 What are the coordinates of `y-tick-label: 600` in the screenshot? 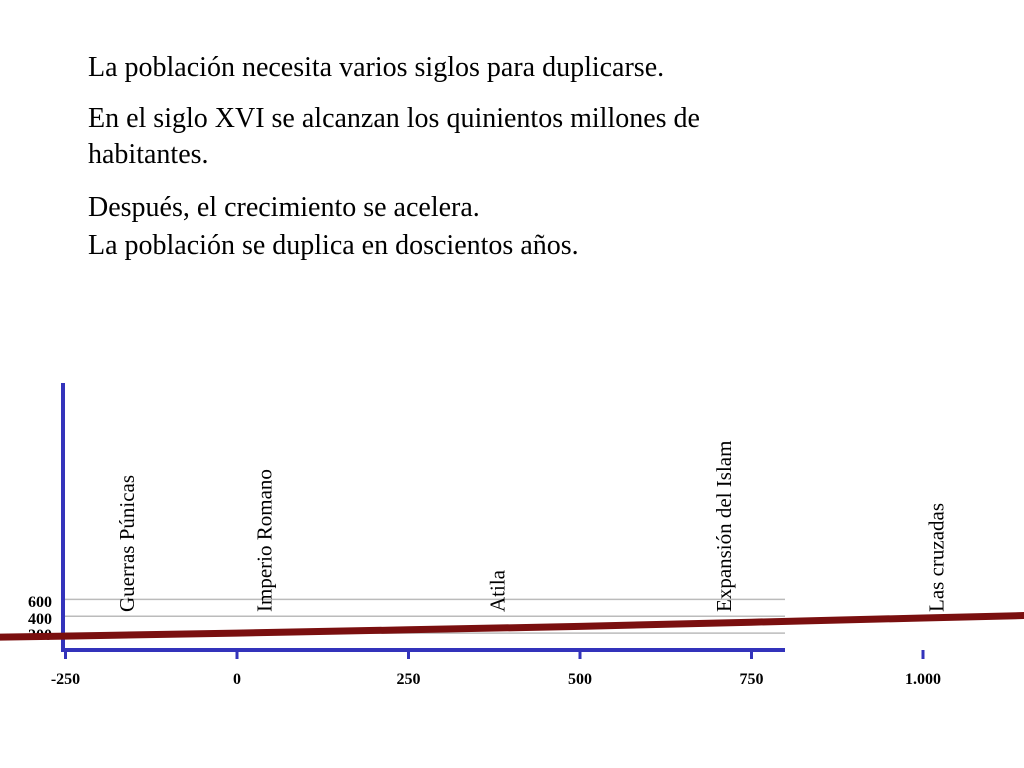 It's located at (40, 602).